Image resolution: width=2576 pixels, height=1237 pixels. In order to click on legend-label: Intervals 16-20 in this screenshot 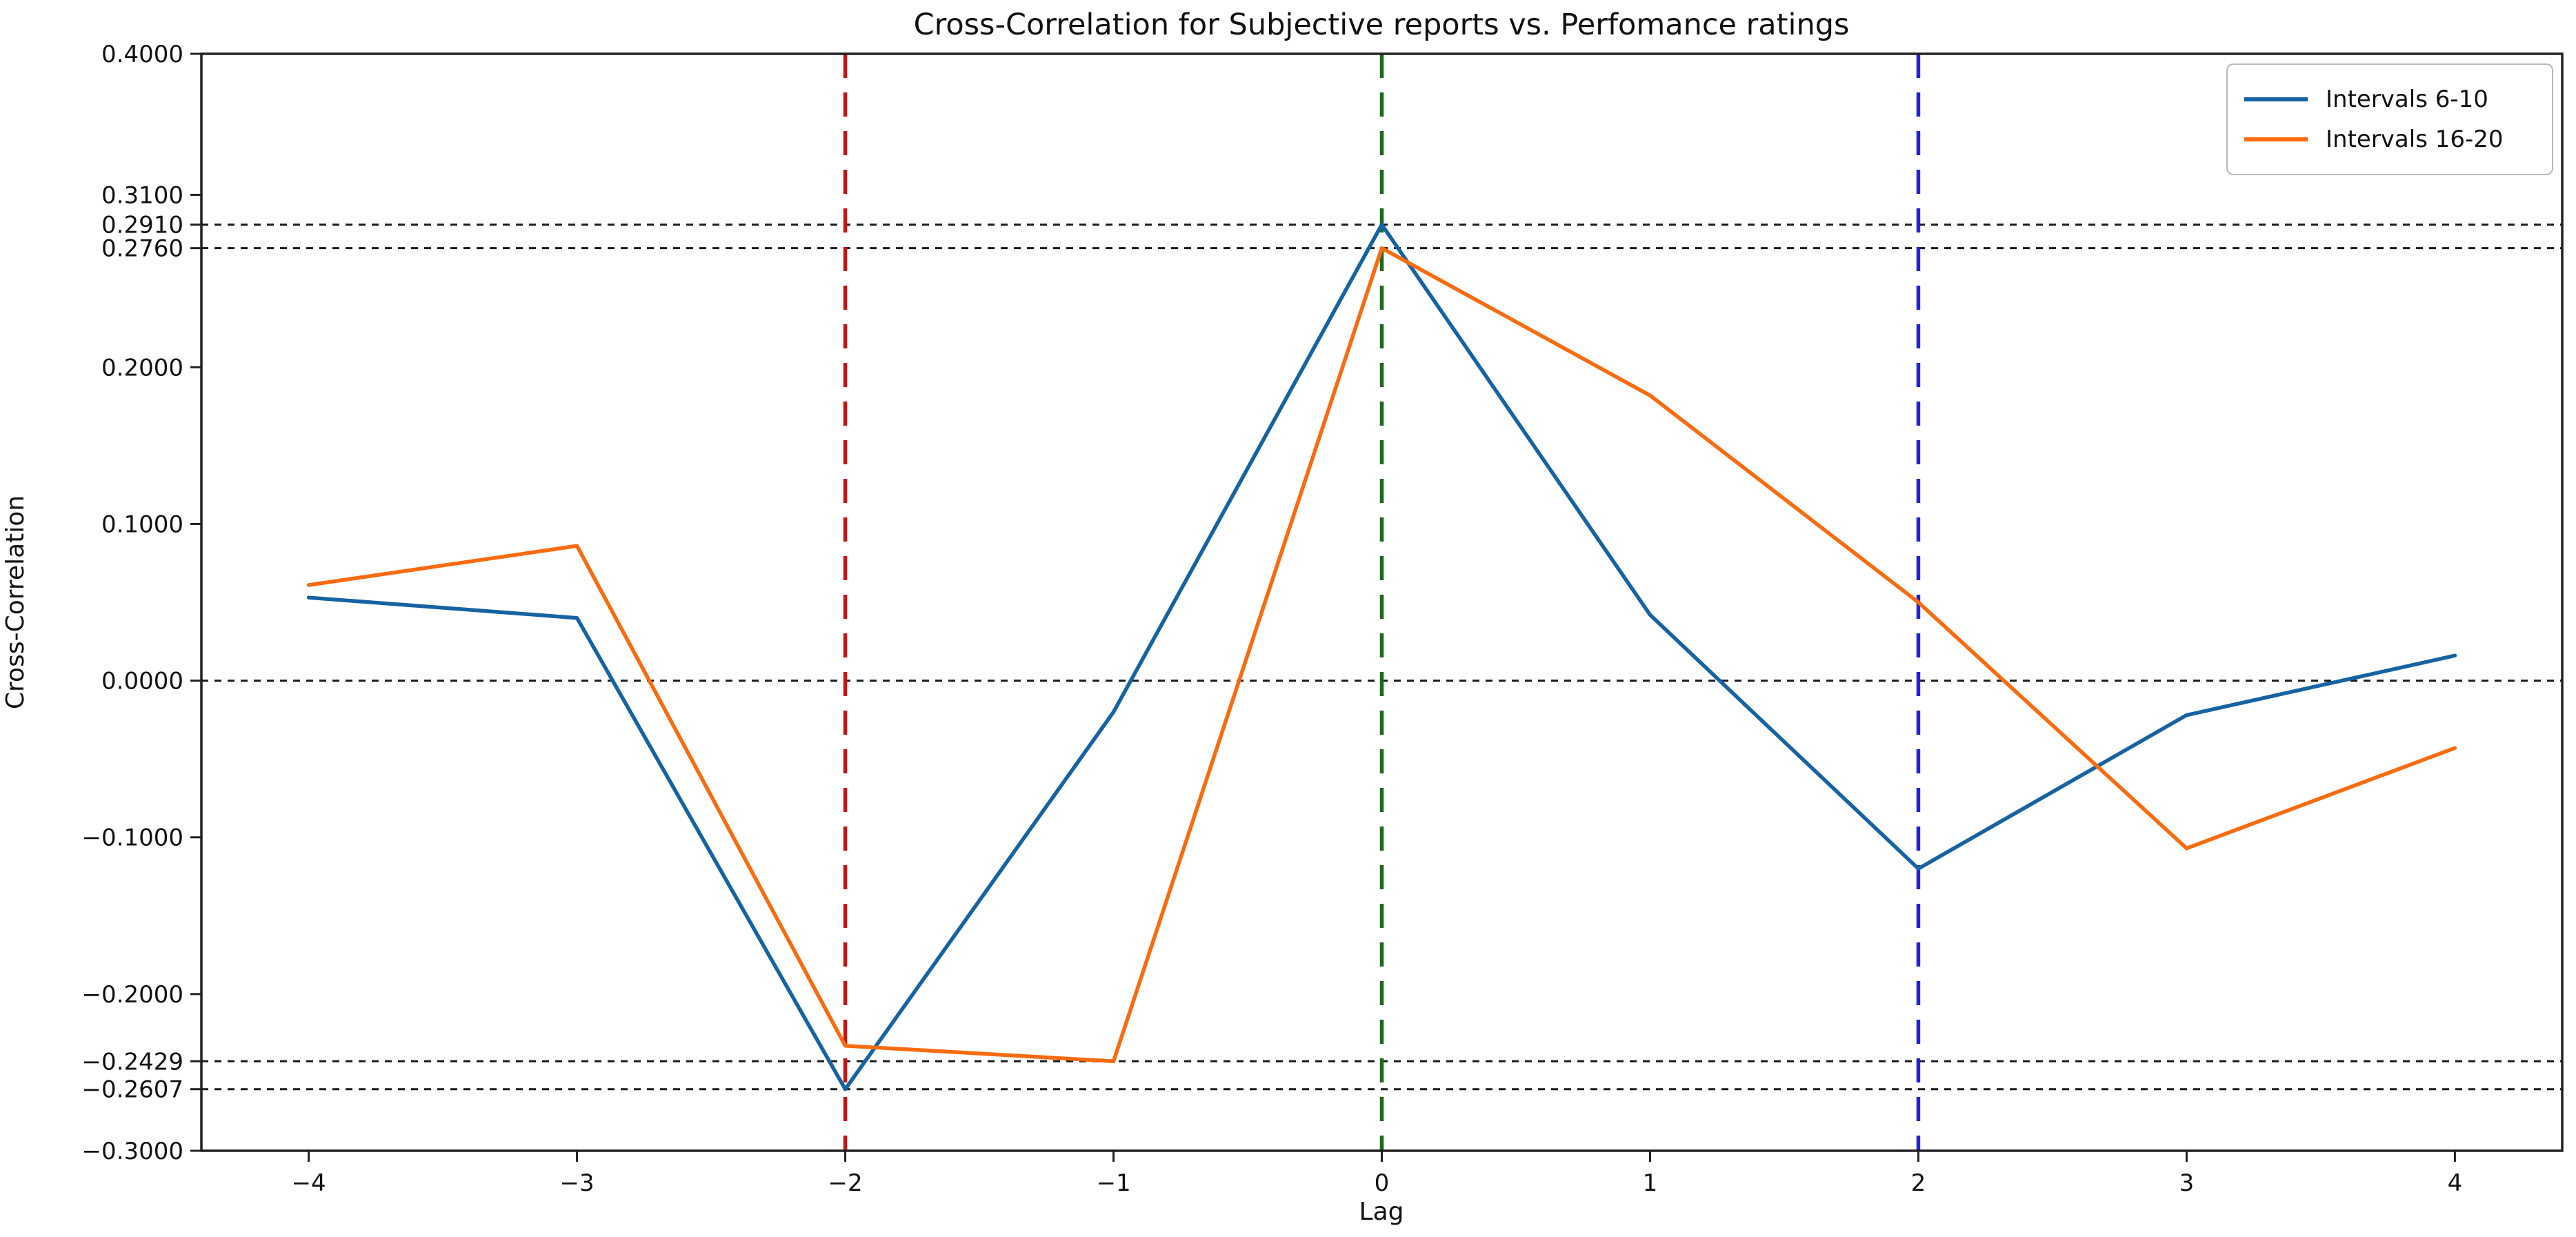, I will do `click(2415, 139)`.